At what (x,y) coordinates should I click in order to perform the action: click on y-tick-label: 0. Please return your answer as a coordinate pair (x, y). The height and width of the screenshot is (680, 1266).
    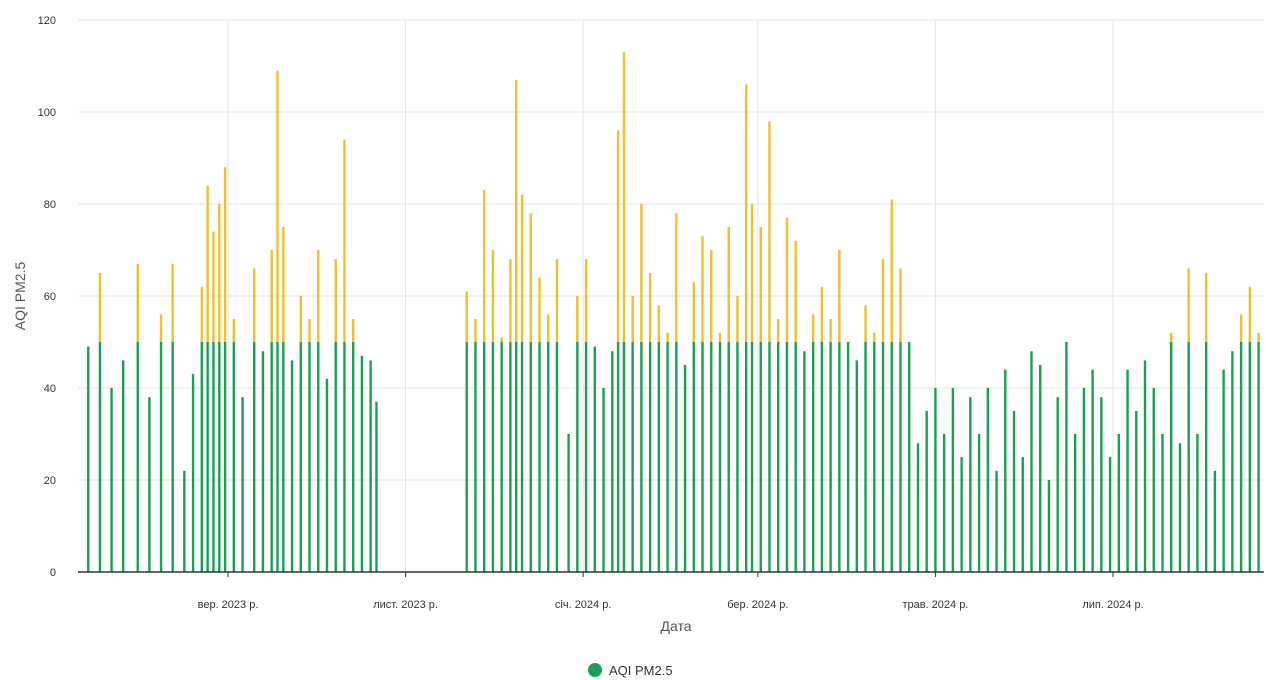
    Looking at the image, I should click on (53, 573).